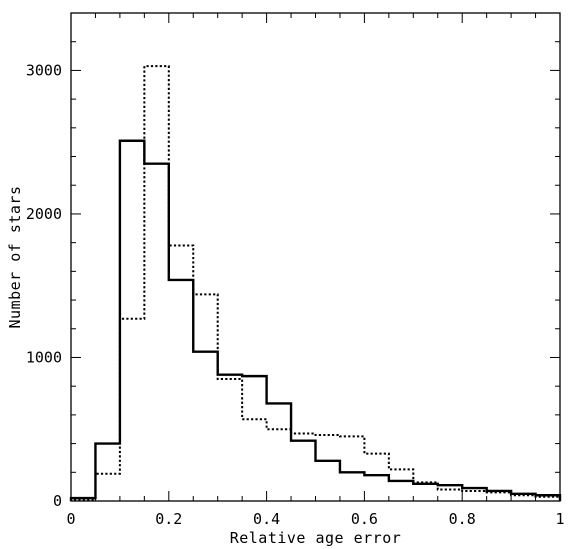 The height and width of the screenshot is (549, 570). Describe the element at coordinates (70, 519) in the screenshot. I see `x-tick-label: 0` at that location.